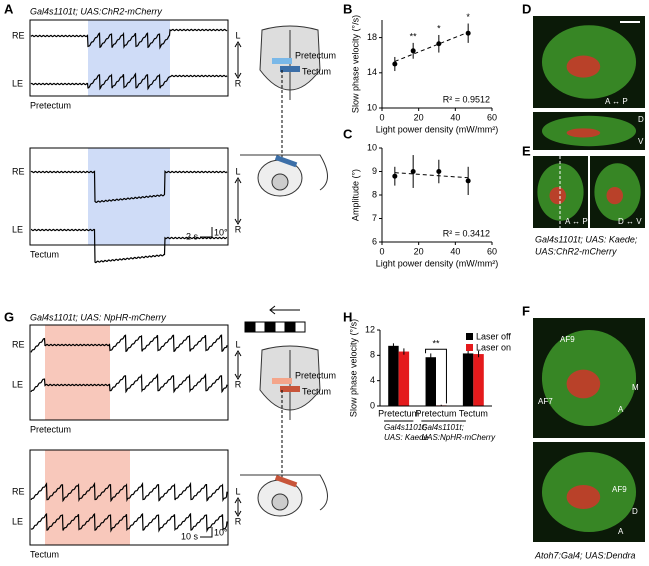 Image resolution: width=649 pixels, height=566 pixels. What do you see at coordinates (372, 107) in the screenshot?
I see `y-tick-label: 10` at bounding box center [372, 107].